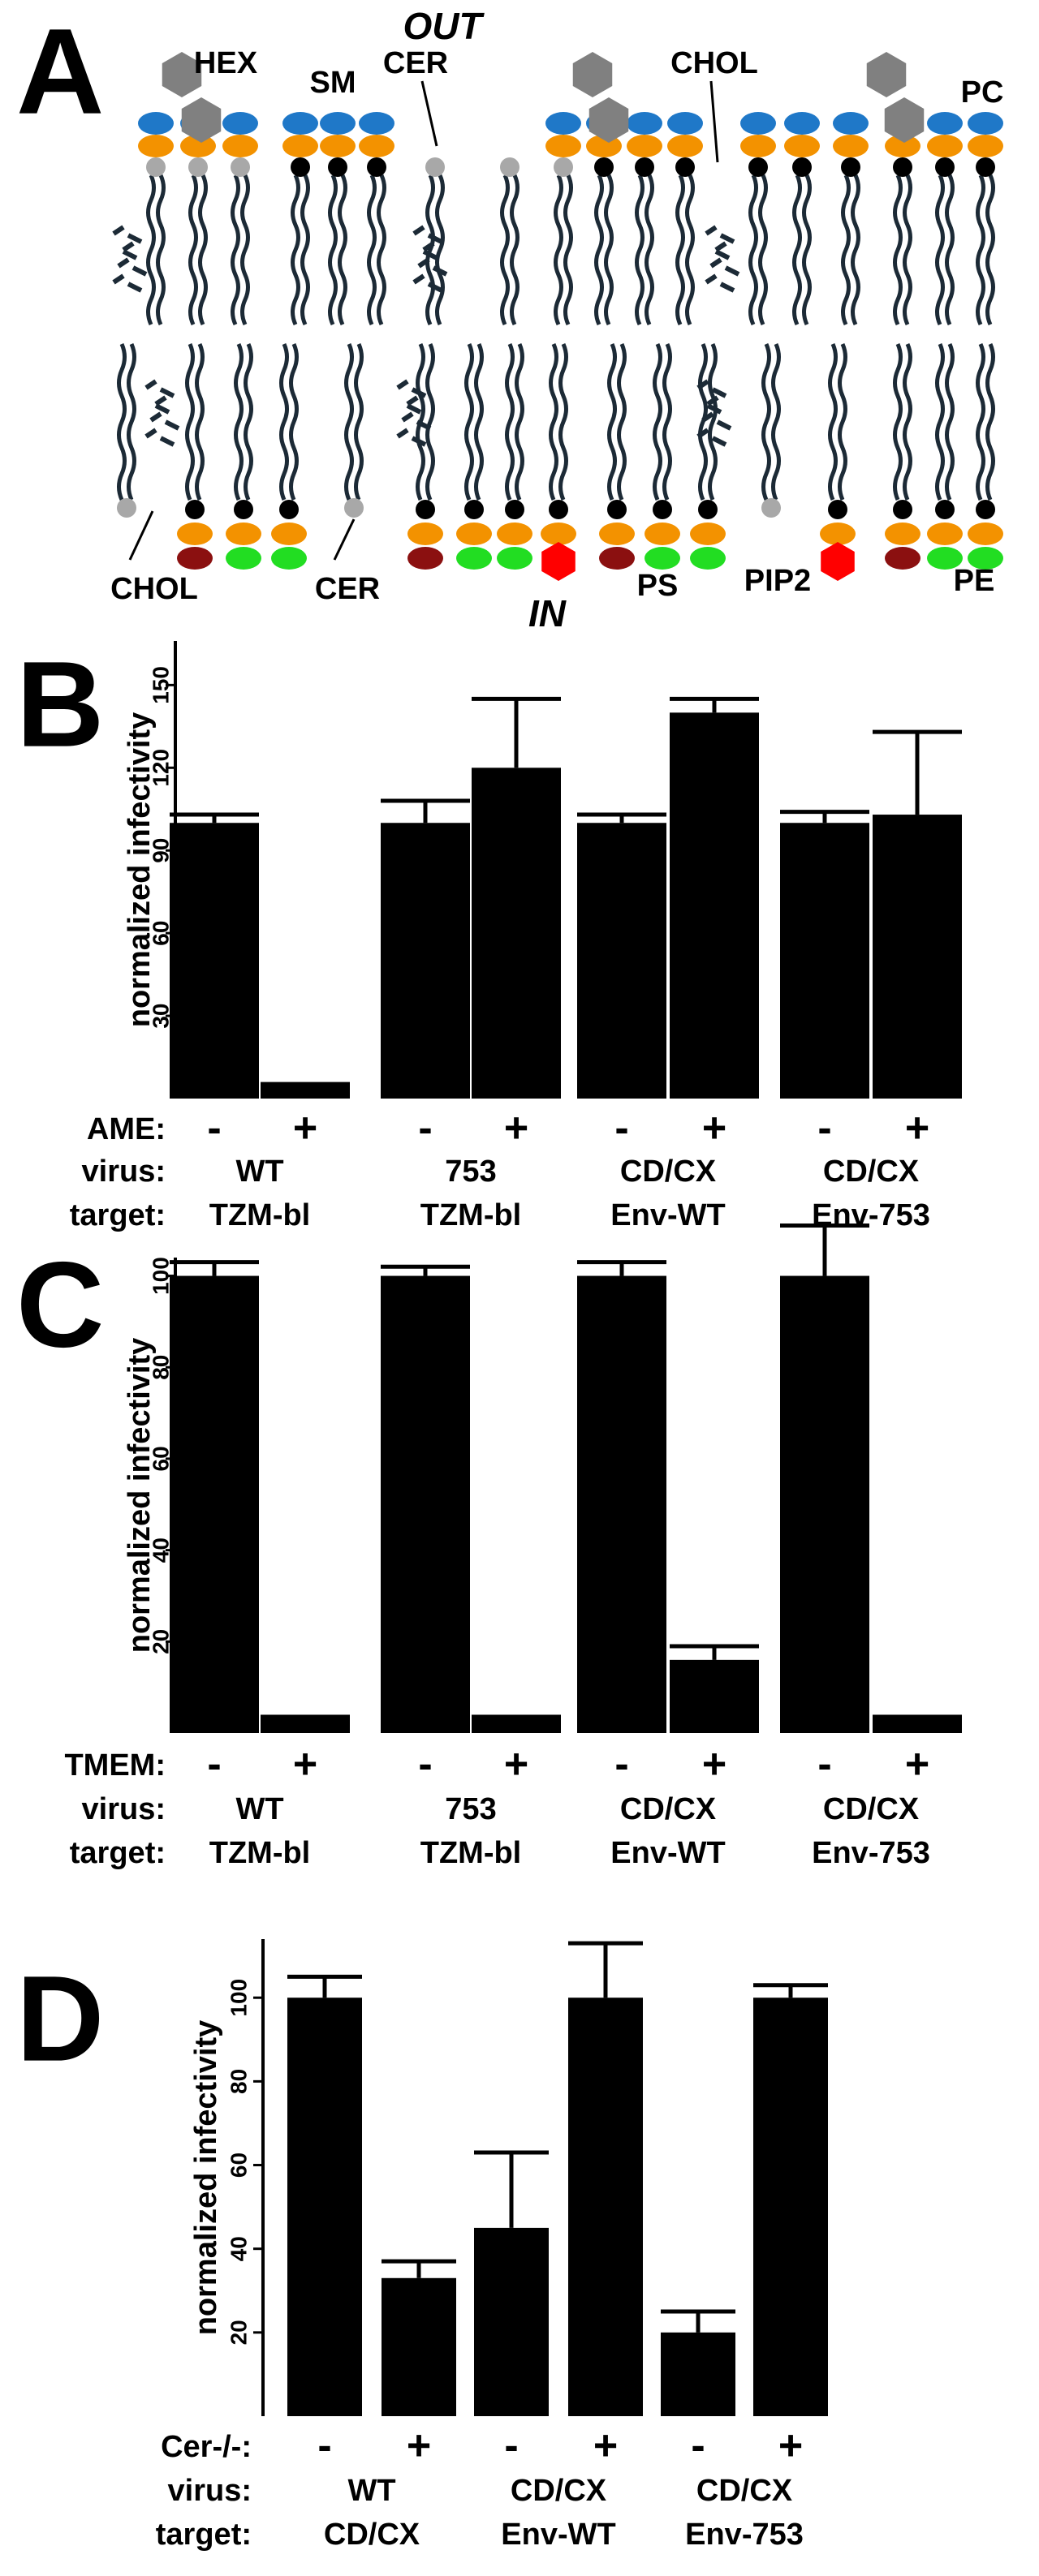  What do you see at coordinates (347, 589) in the screenshot?
I see `lipid-label: CER` at bounding box center [347, 589].